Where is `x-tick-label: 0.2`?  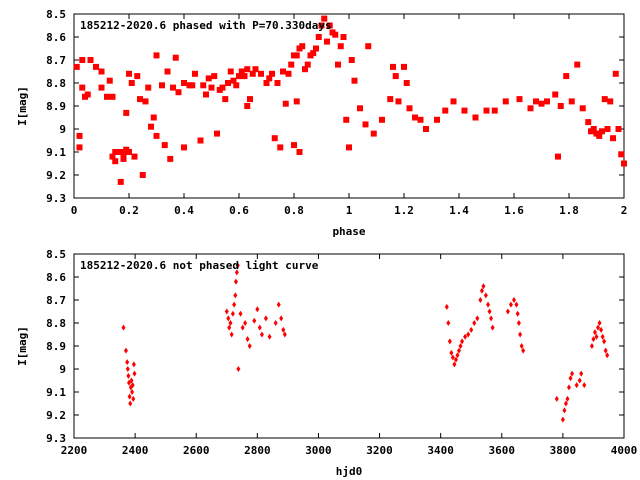
x-tick-label: 0.2 is located at coordinates (129, 210).